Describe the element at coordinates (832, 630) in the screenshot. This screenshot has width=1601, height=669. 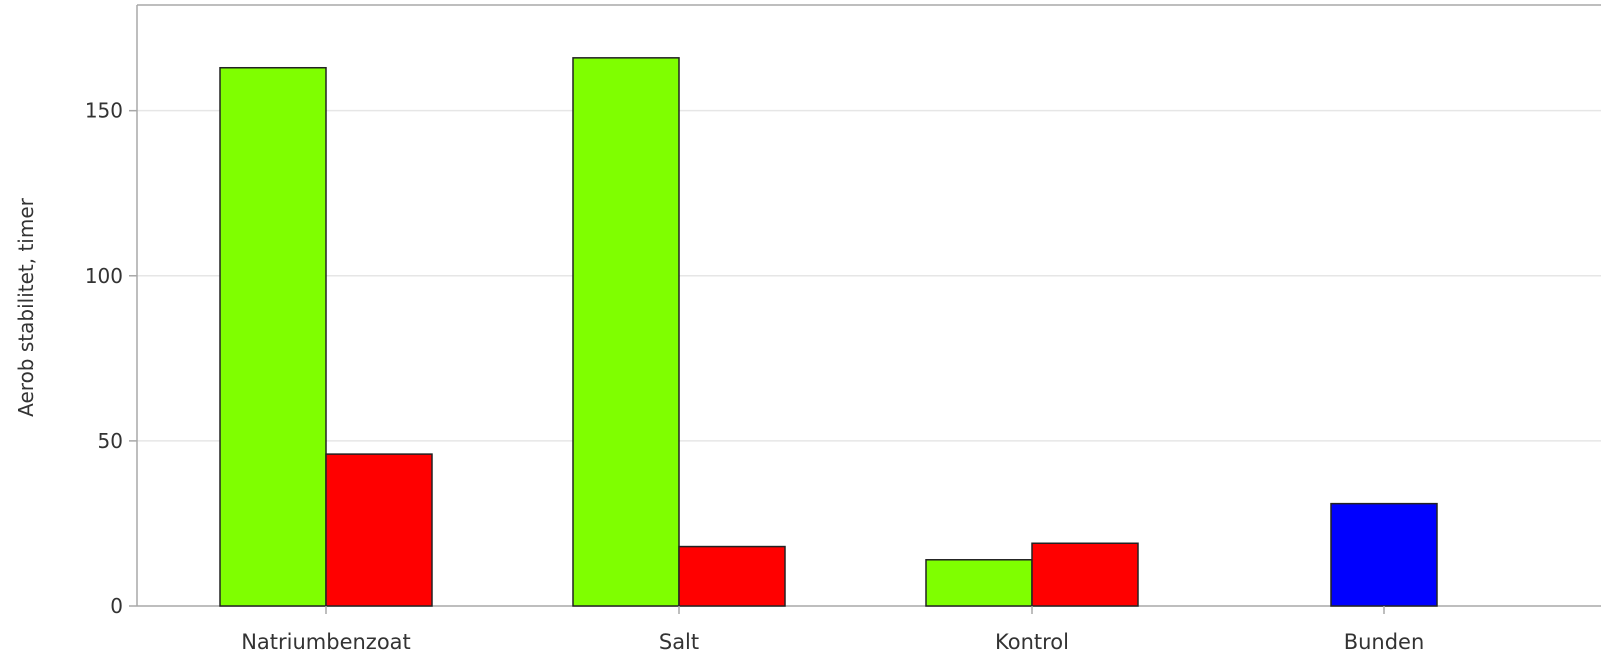
I see `x-axis-ticks: Natriumbenzoat Salt Kontrol Bunden` at that location.